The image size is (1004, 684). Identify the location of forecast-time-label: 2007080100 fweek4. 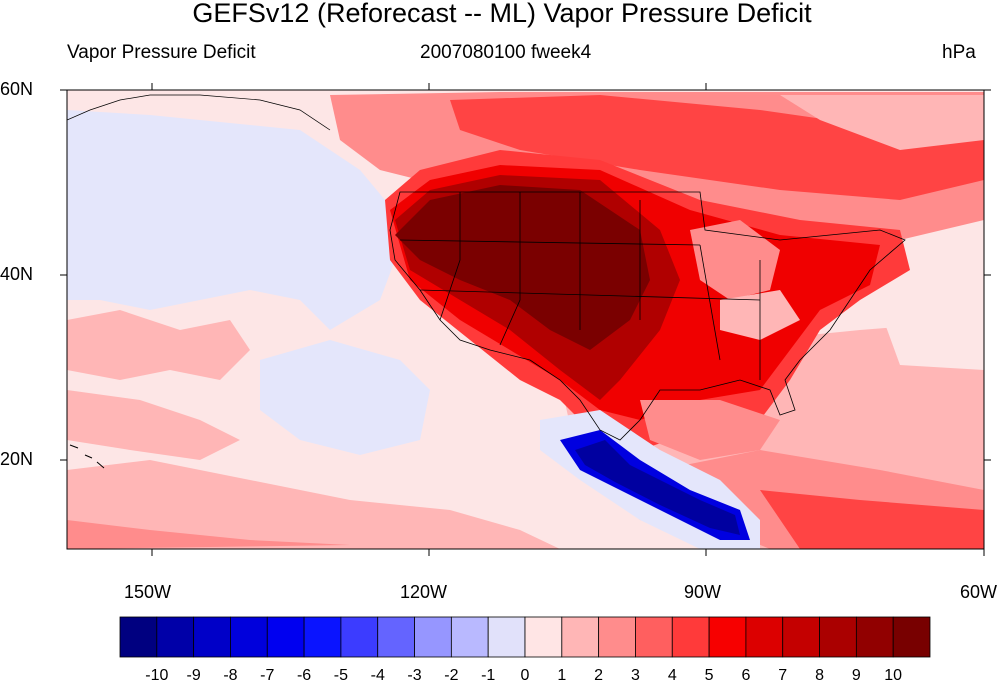
(506, 52).